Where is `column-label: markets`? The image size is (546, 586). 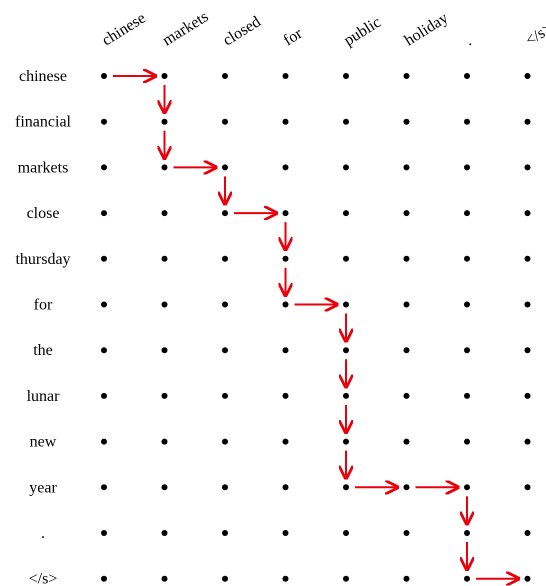 column-label: markets is located at coordinates (186, 28).